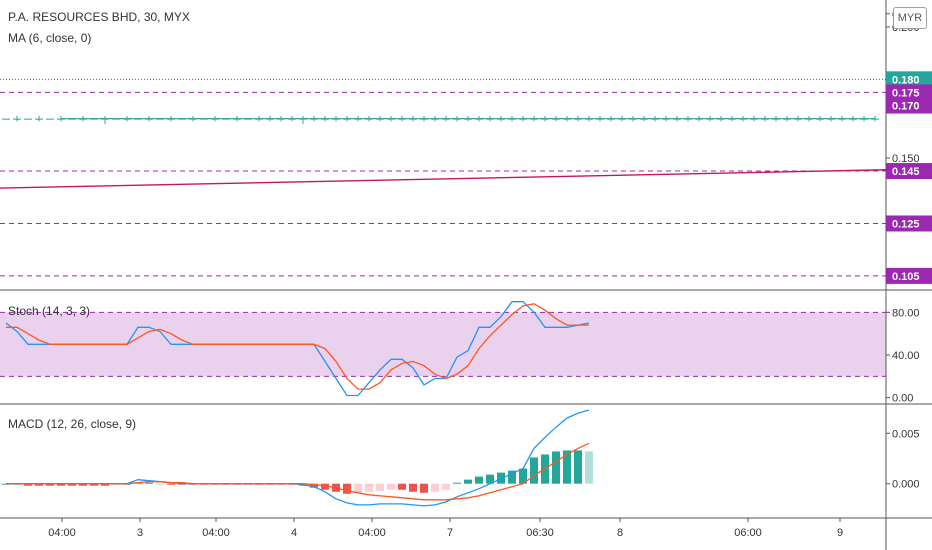 The width and height of the screenshot is (932, 550). Describe the element at coordinates (910, 18) in the screenshot. I see `currency-button: MYR` at that location.